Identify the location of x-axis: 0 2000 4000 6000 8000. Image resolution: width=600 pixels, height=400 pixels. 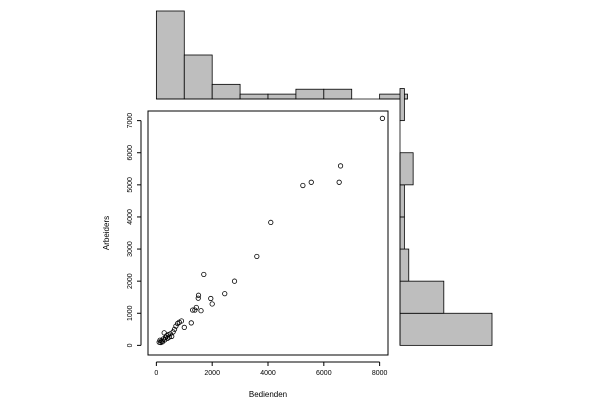
(271, 369).